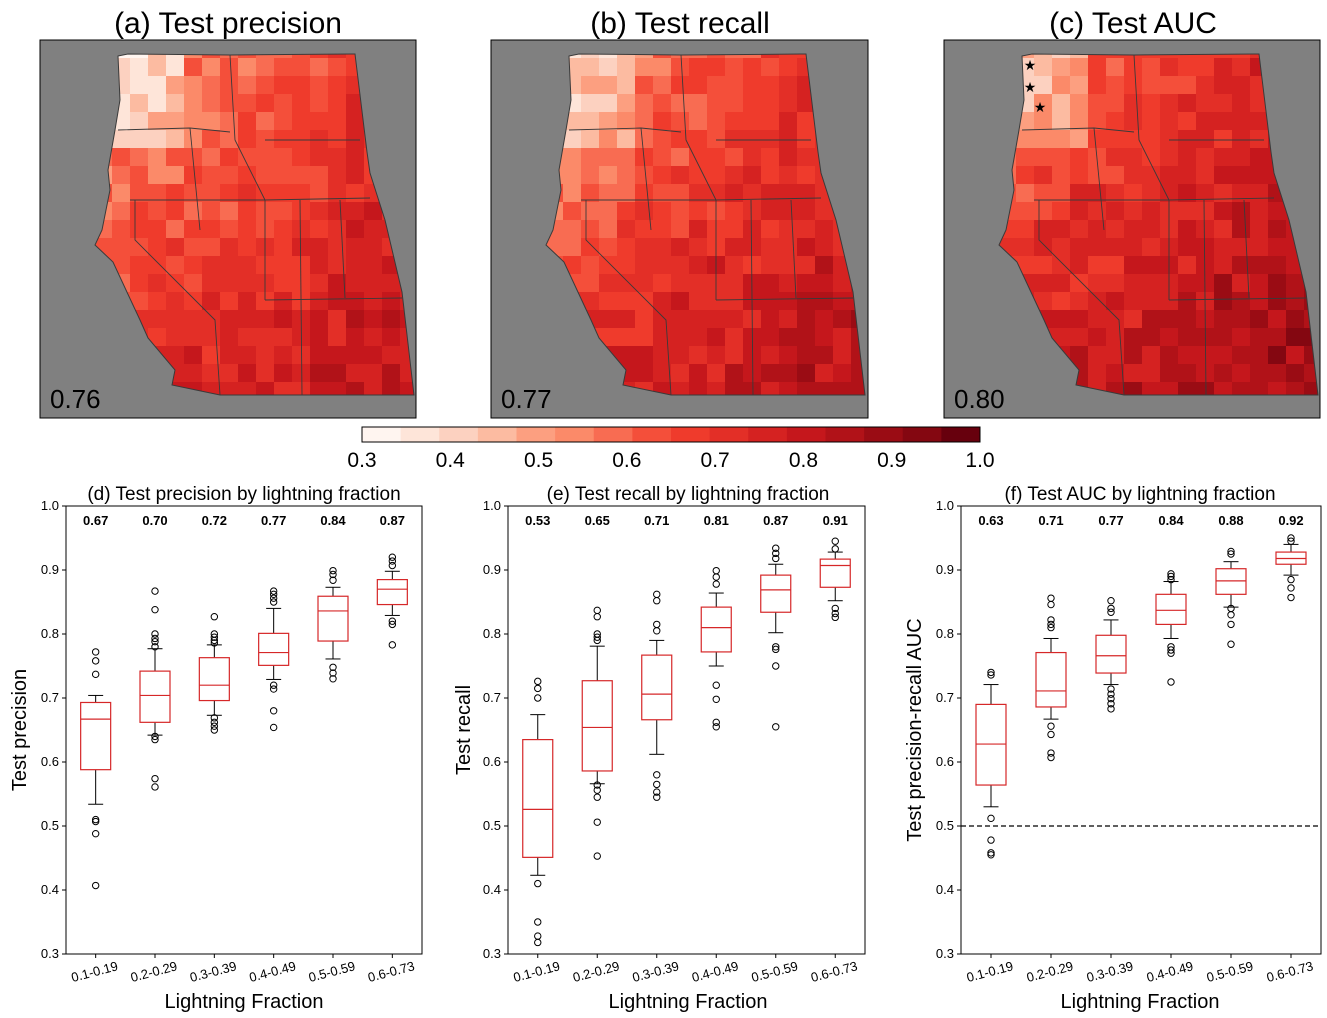 The width and height of the screenshot is (1327, 1018). I want to click on colorbar: 0.3 0.4 0.5 0.6 0.7 0.8 0.9 1.0, so click(671, 449).